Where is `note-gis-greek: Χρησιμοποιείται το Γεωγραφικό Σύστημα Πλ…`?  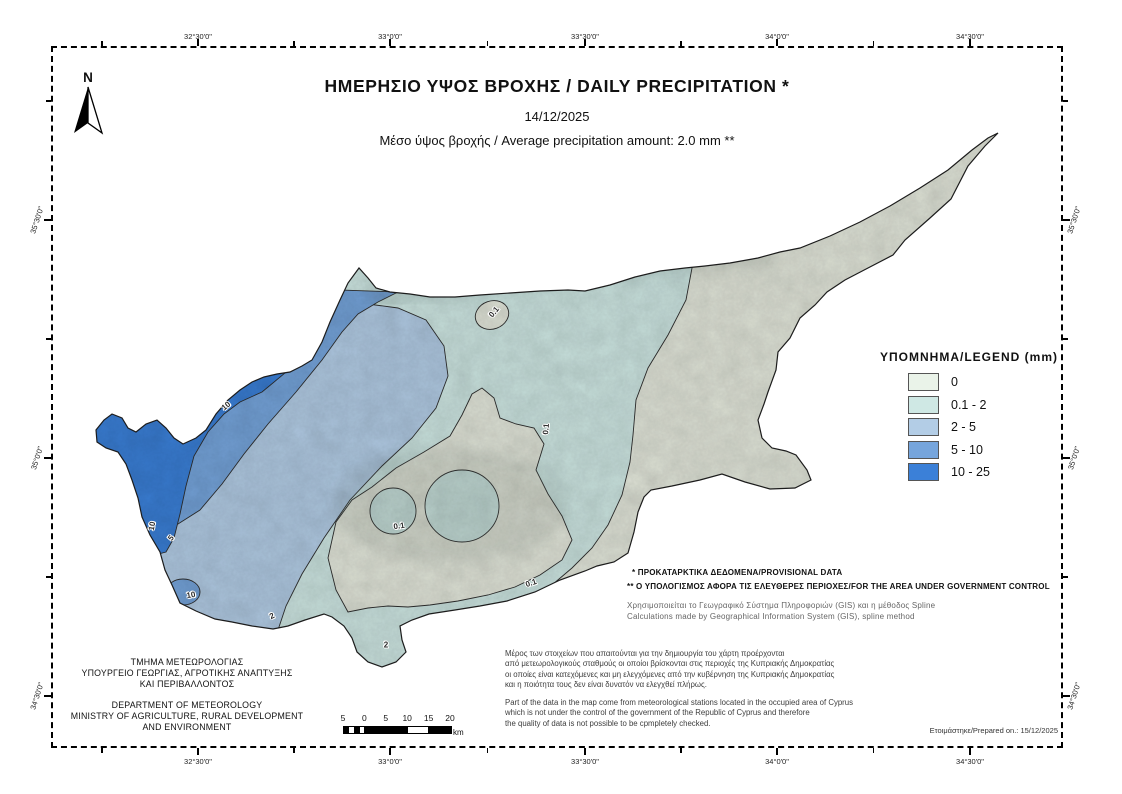
note-gis-greek: Χρησιμοποιείται το Γεωγραφικό Σύστημα Πλ… is located at coordinates (781, 605).